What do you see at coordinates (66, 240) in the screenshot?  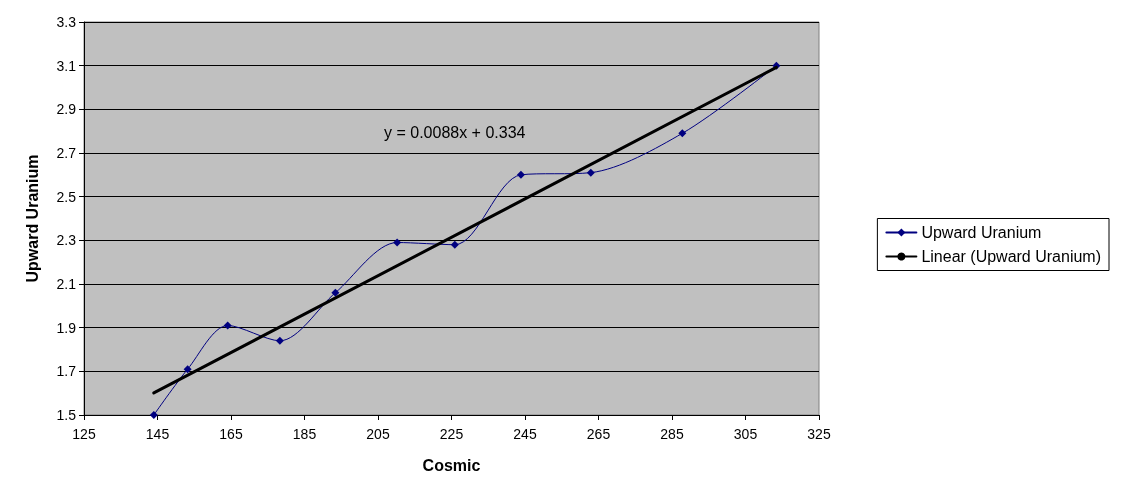 I see `y-tick-label: 2.3` at bounding box center [66, 240].